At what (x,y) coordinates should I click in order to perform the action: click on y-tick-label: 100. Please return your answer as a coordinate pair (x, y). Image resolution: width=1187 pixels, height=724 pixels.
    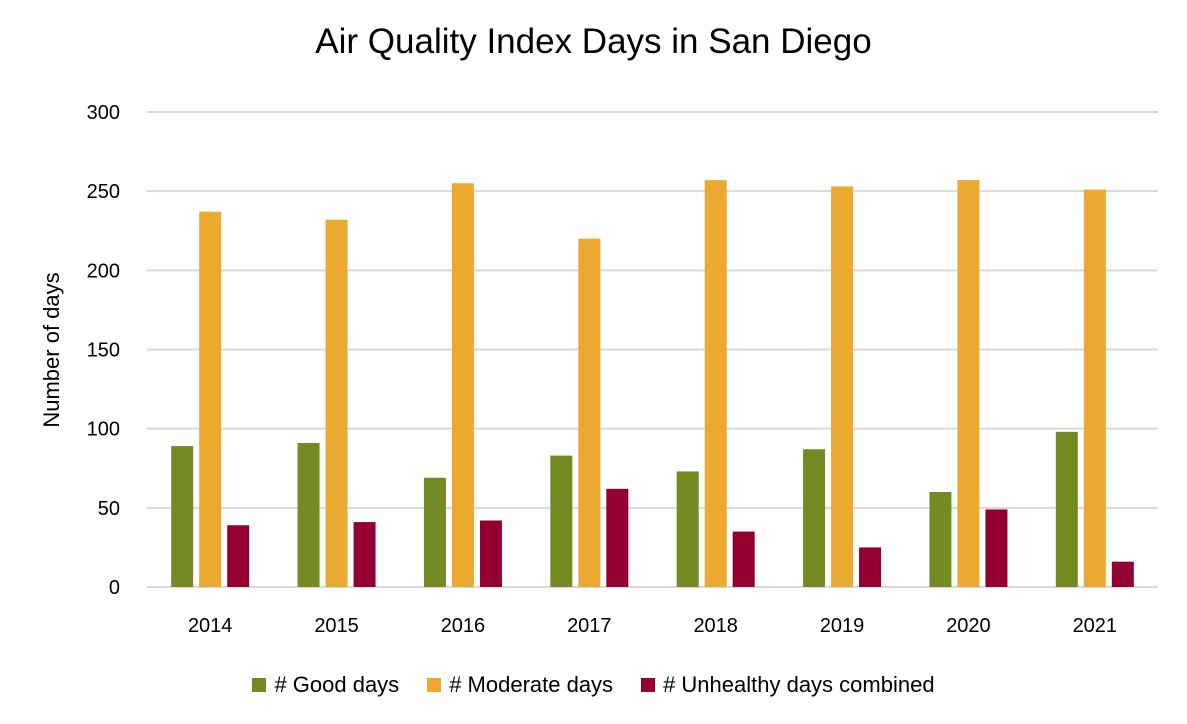
    Looking at the image, I should click on (103, 430).